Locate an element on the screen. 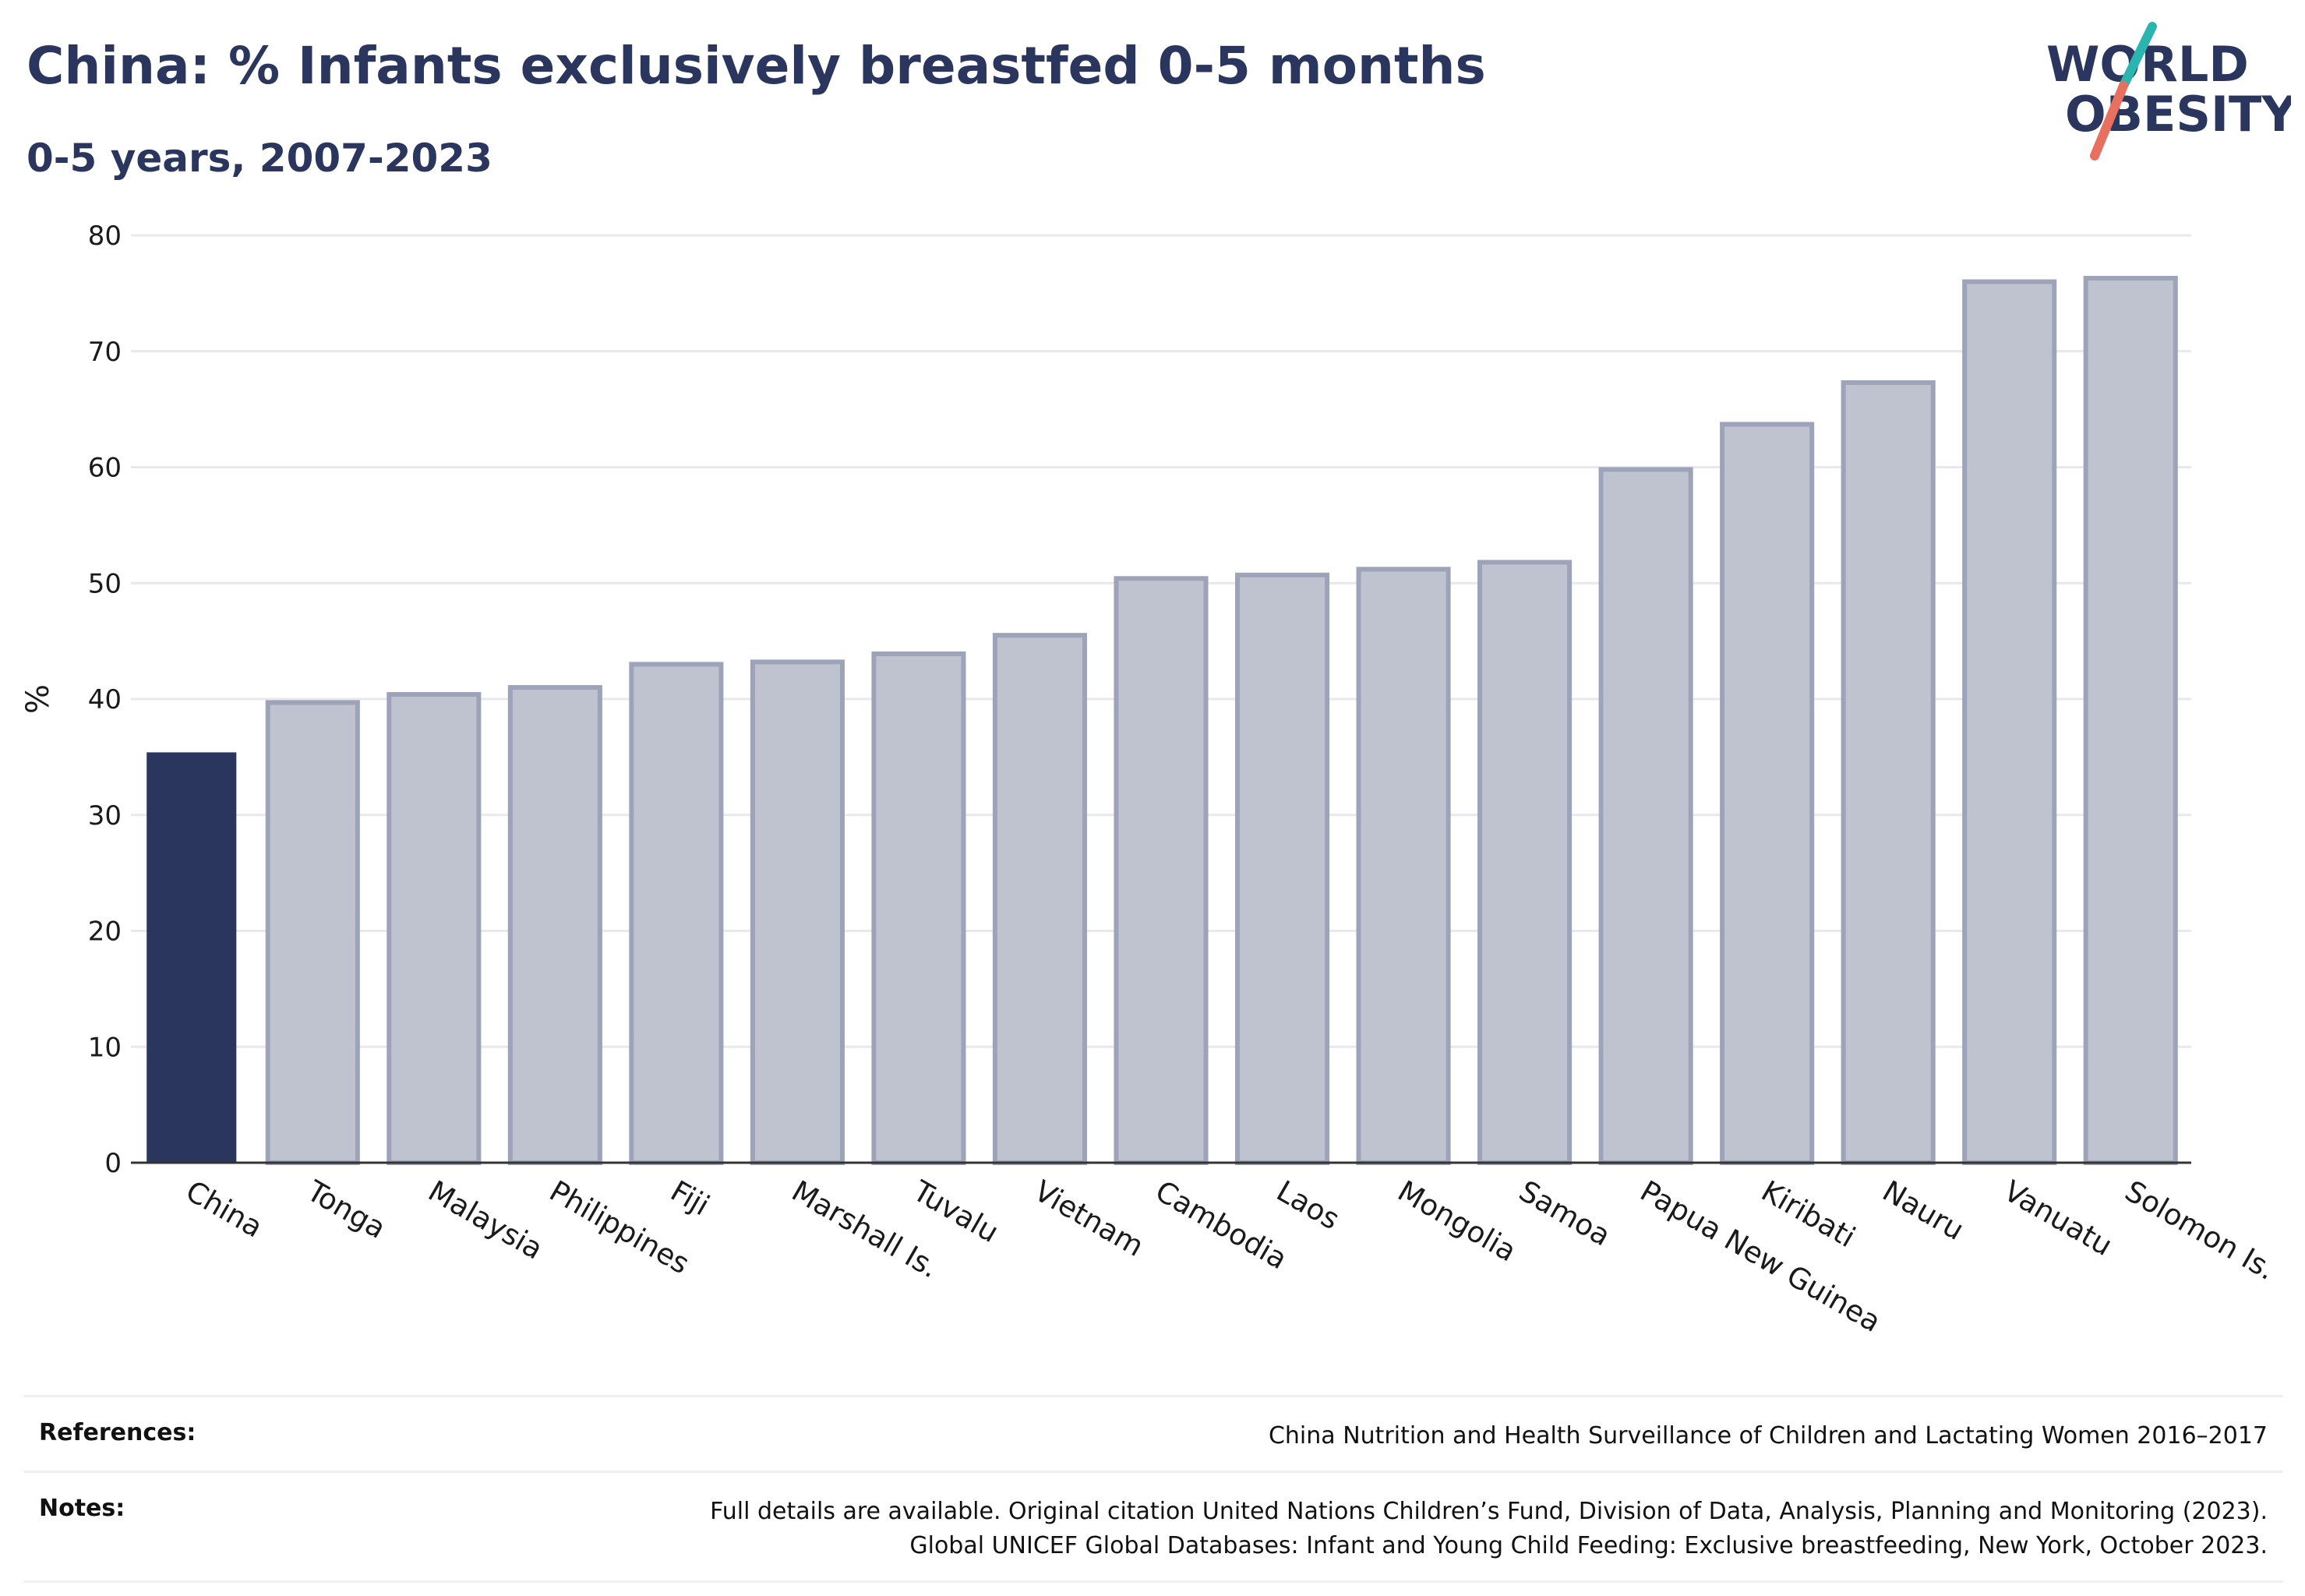 Image resolution: width=2305 pixels, height=1596 pixels. x-tick-label: Mongolia is located at coordinates (1457, 1221).